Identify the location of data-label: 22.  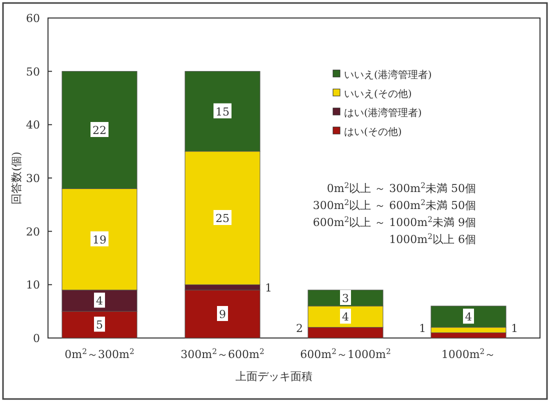
(99, 130).